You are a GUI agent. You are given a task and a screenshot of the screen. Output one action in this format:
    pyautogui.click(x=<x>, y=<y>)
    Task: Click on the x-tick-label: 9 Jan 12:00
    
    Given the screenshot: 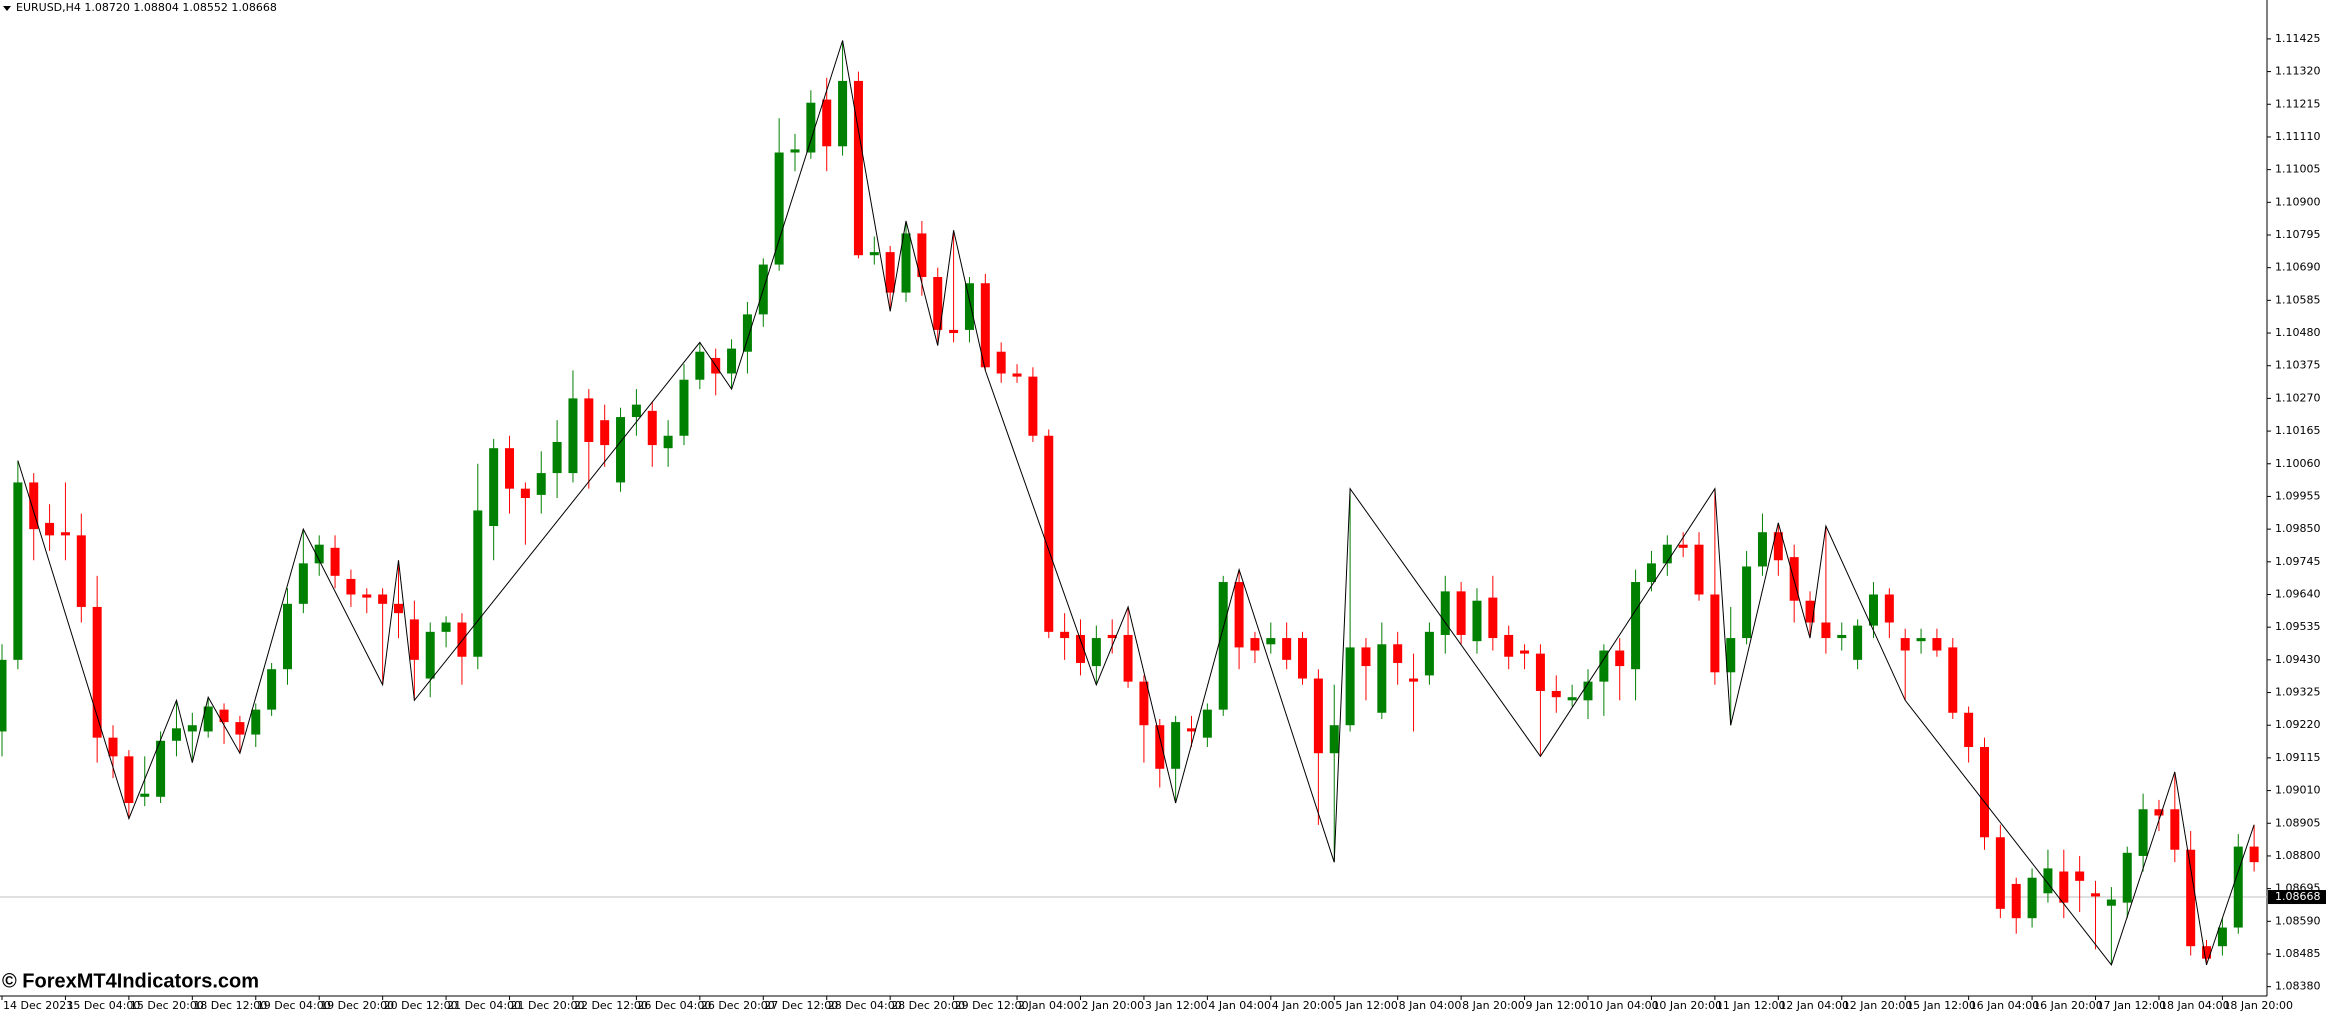 What is the action you would take?
    pyautogui.click(x=1557, y=1005)
    